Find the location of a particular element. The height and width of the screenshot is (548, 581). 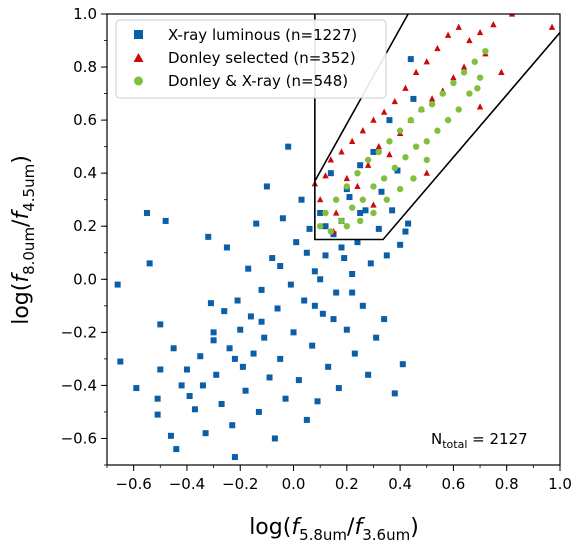

x-tick-label: 1.0 is located at coordinates (560, 484).